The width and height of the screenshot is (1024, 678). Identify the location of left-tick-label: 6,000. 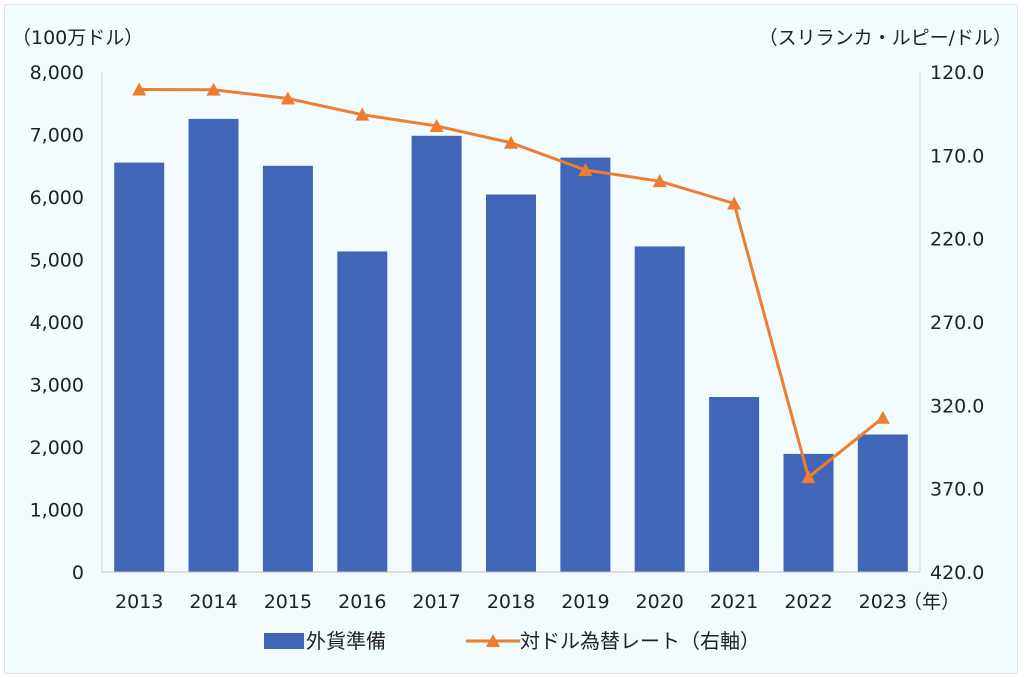
(57, 198).